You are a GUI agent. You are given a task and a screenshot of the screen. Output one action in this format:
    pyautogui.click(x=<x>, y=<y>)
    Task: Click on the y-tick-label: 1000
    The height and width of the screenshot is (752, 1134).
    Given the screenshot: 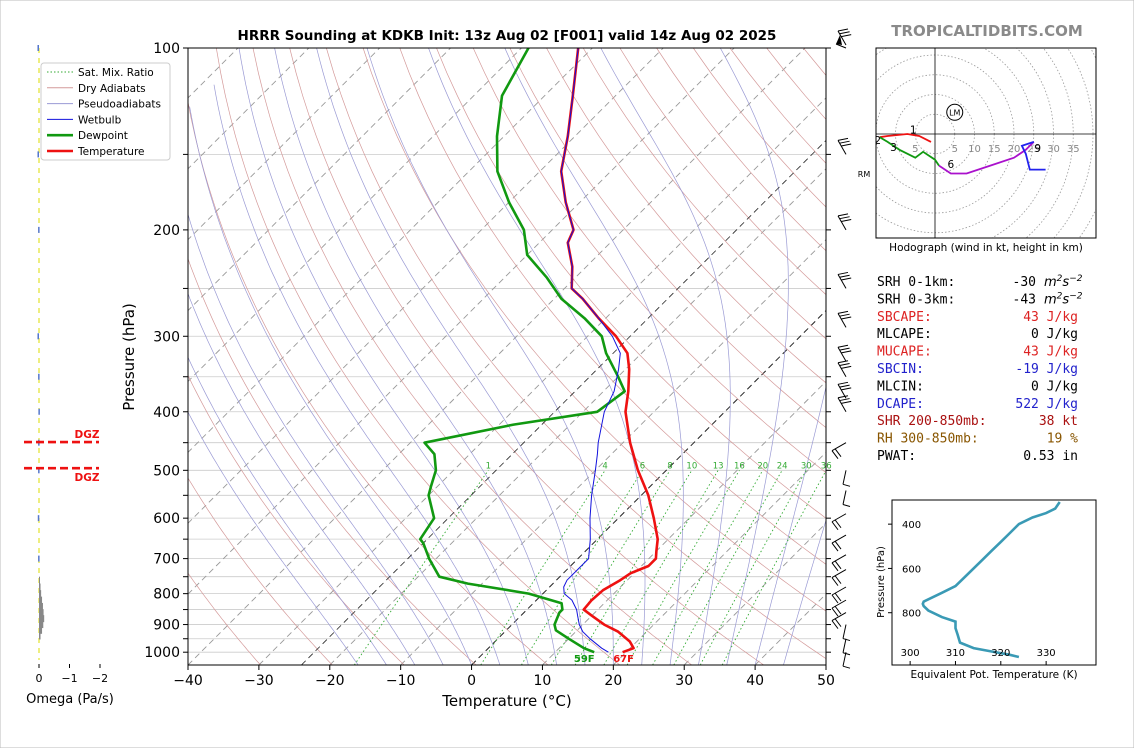 What is the action you would take?
    pyautogui.click(x=162, y=653)
    